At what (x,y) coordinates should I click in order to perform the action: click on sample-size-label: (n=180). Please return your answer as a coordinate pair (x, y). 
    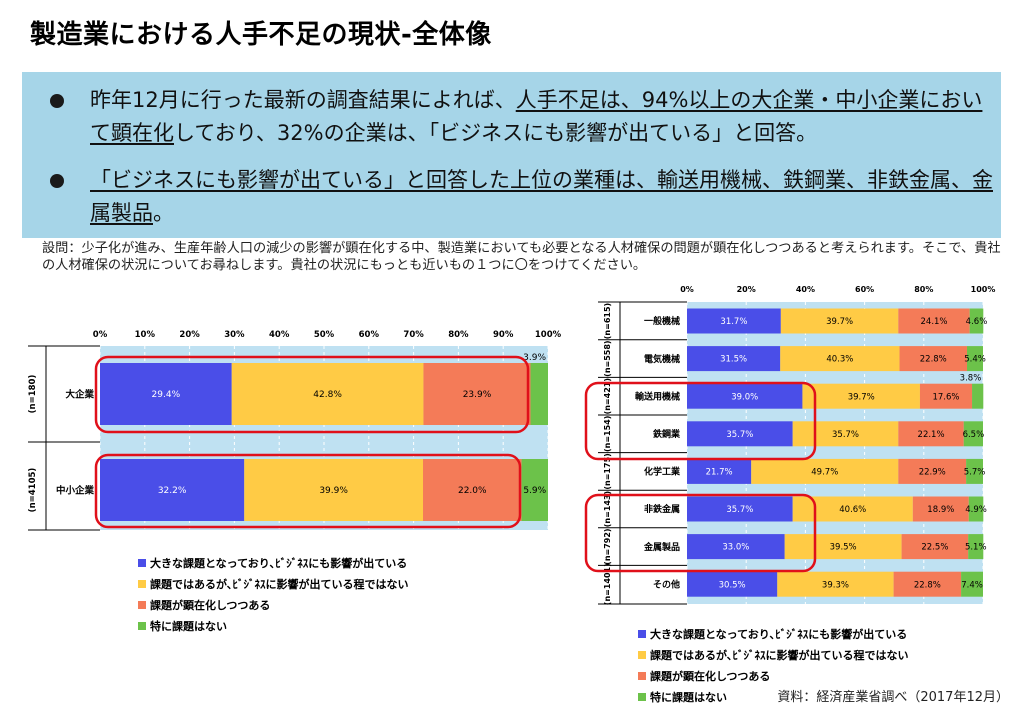
    Looking at the image, I should click on (33, 394).